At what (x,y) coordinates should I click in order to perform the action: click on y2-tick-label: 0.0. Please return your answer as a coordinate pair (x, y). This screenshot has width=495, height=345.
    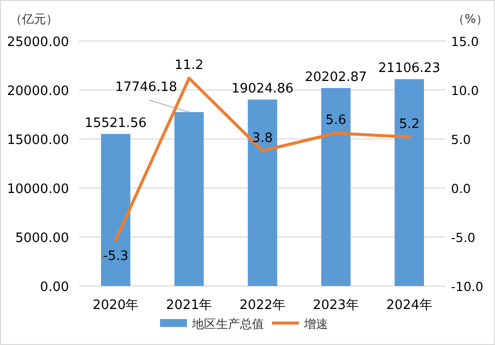
    Looking at the image, I should click on (461, 188).